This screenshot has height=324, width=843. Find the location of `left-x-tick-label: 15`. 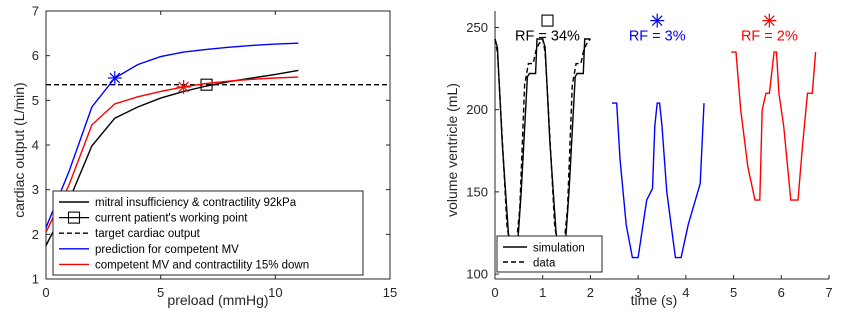

left-x-tick-label: 15 is located at coordinates (390, 292).